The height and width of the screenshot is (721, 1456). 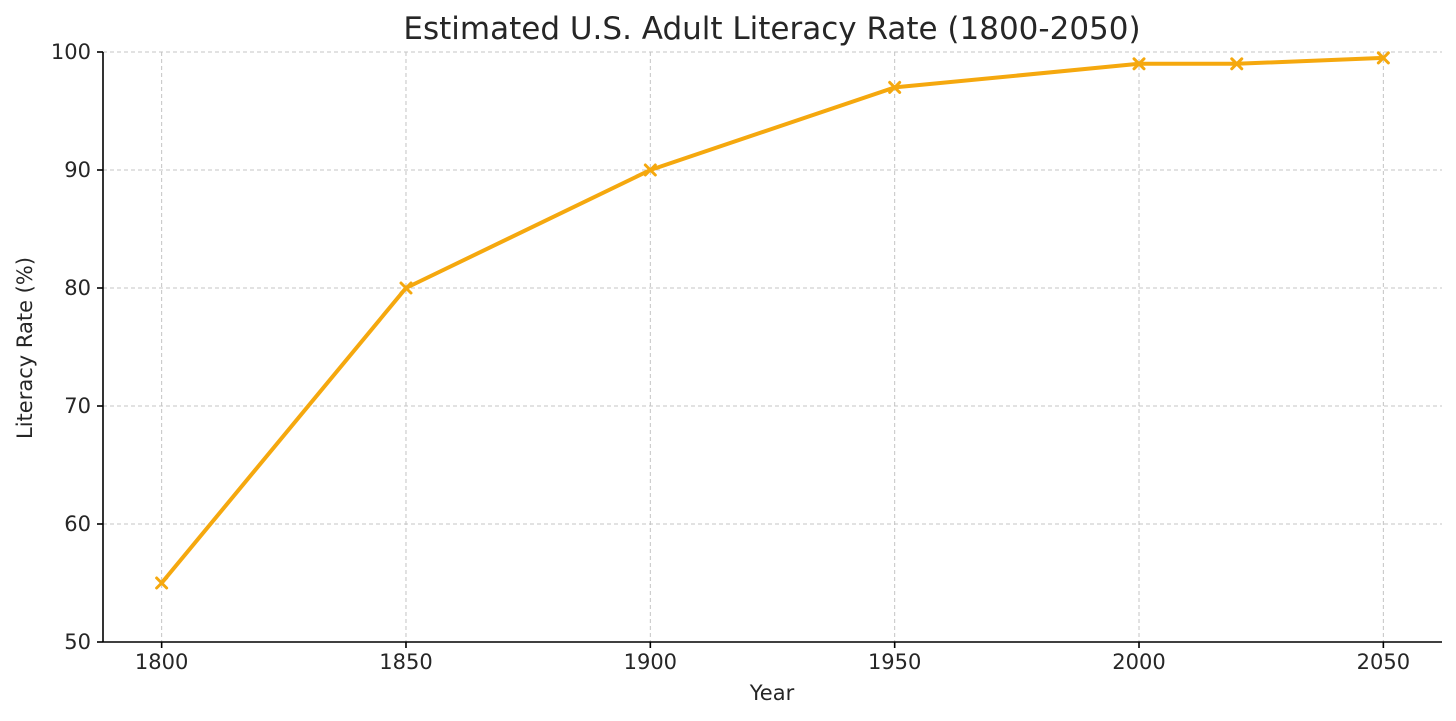 I want to click on x-tick-label: 2000, so click(x=1138, y=662).